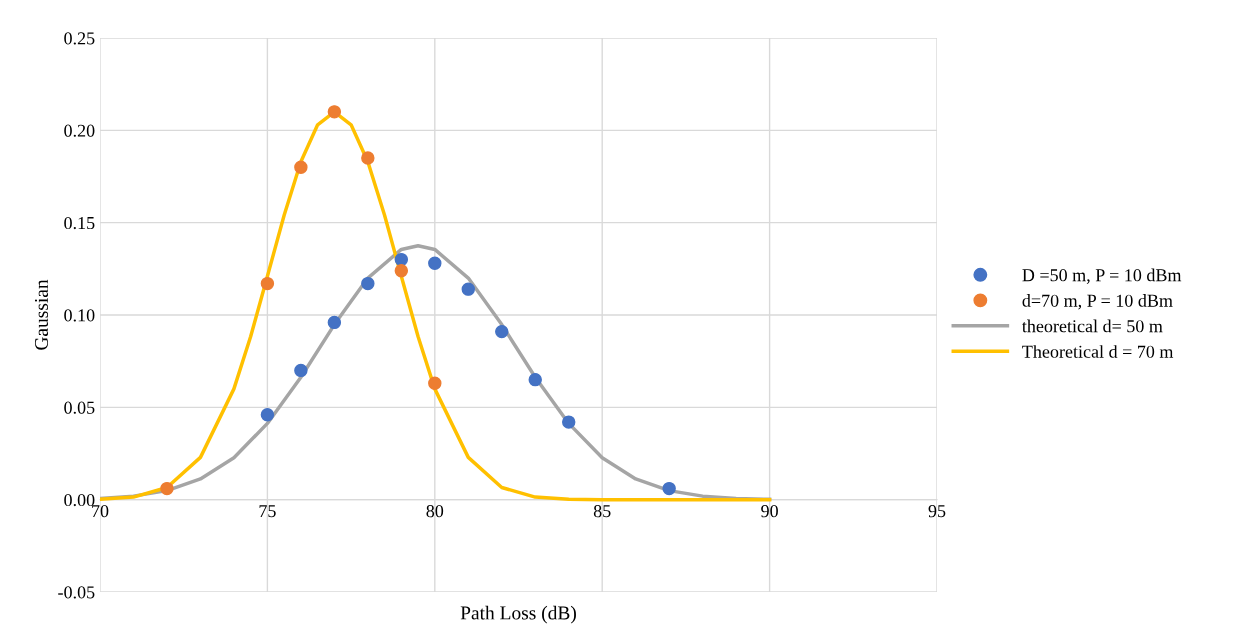  Describe the element at coordinates (1097, 302) in the screenshot. I see `legend-label: d=70 m, P = 10 dBm` at that location.